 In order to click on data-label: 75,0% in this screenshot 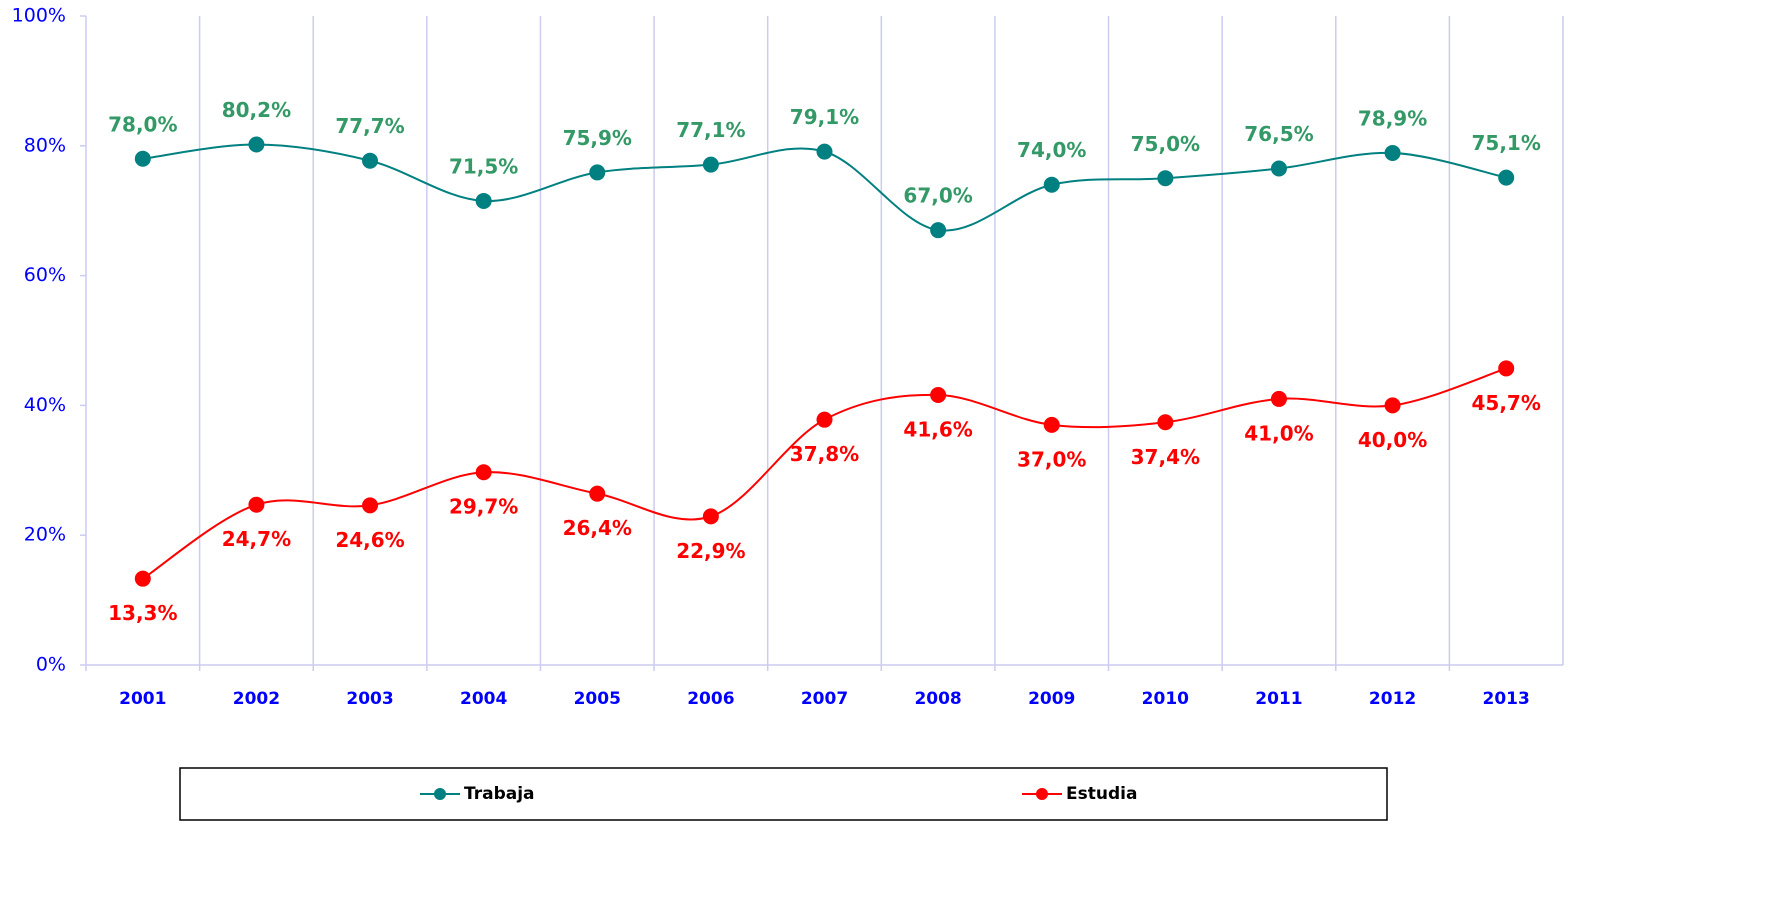, I will do `click(1165, 144)`.